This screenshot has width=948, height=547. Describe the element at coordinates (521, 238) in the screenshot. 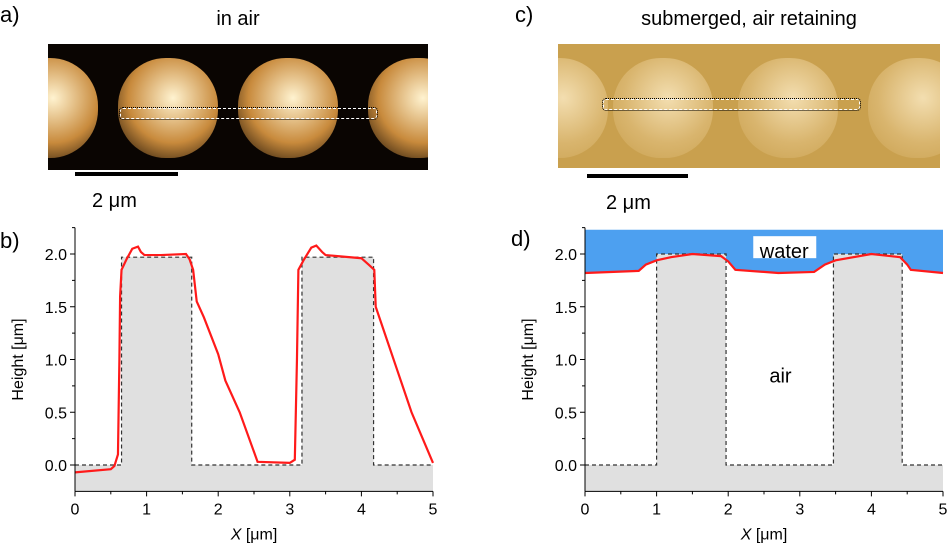

I see `panel-d-label: d)` at that location.